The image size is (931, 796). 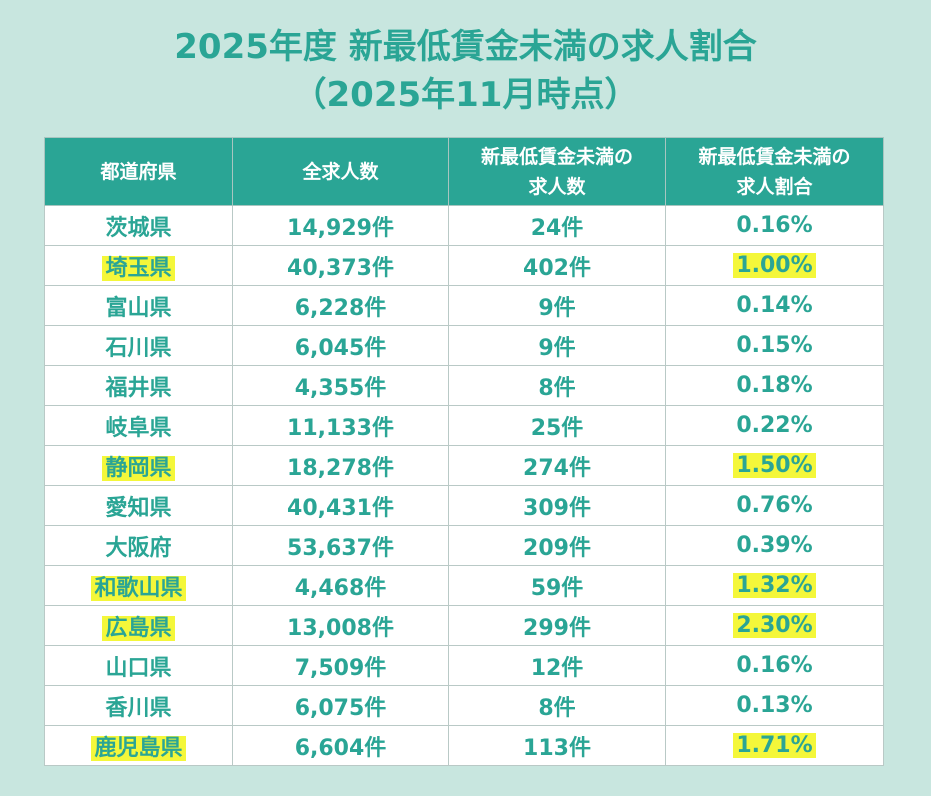 I want to click on cell-under-min-ratio-text: 0.14%, so click(x=774, y=305).